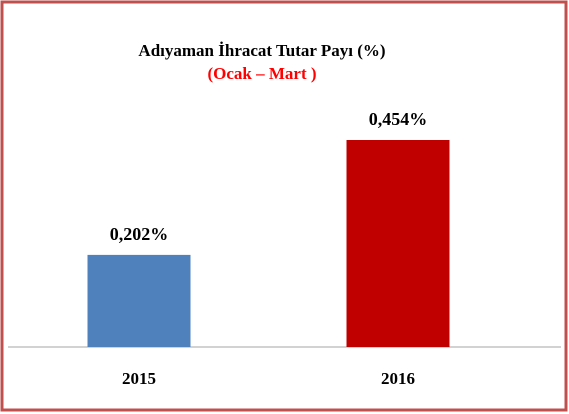 The width and height of the screenshot is (569, 414). What do you see at coordinates (398, 378) in the screenshot?
I see `x-tick-label: 2016` at bounding box center [398, 378].